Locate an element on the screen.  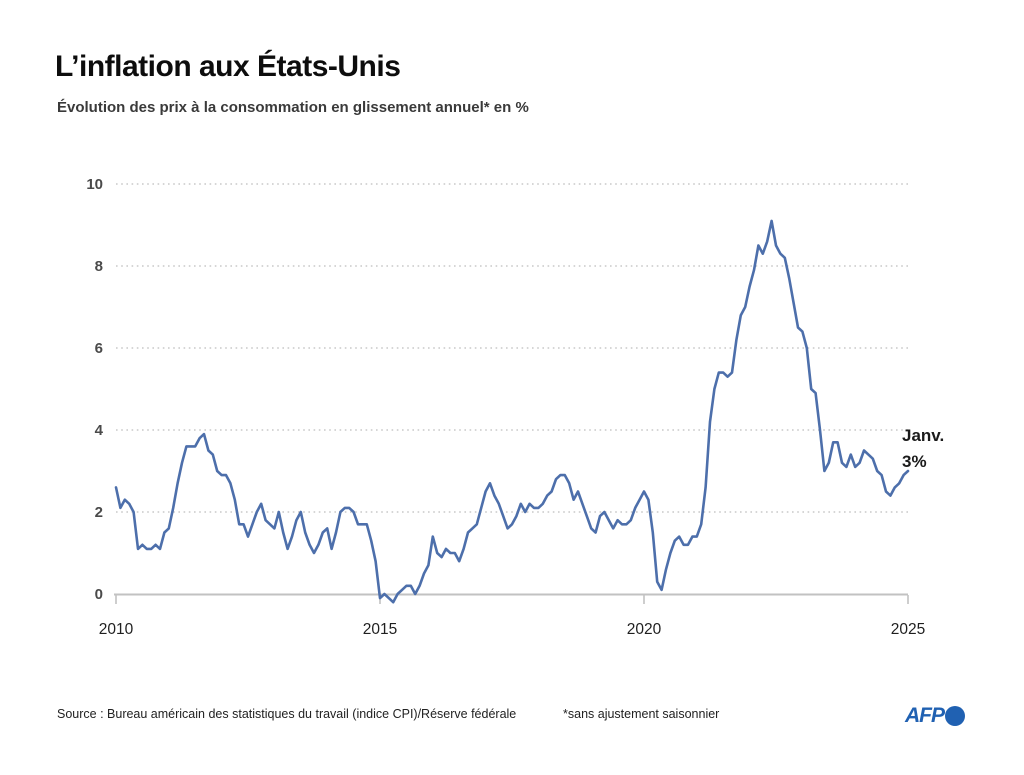
afp-logo-text: AFP is located at coordinates (925, 715).